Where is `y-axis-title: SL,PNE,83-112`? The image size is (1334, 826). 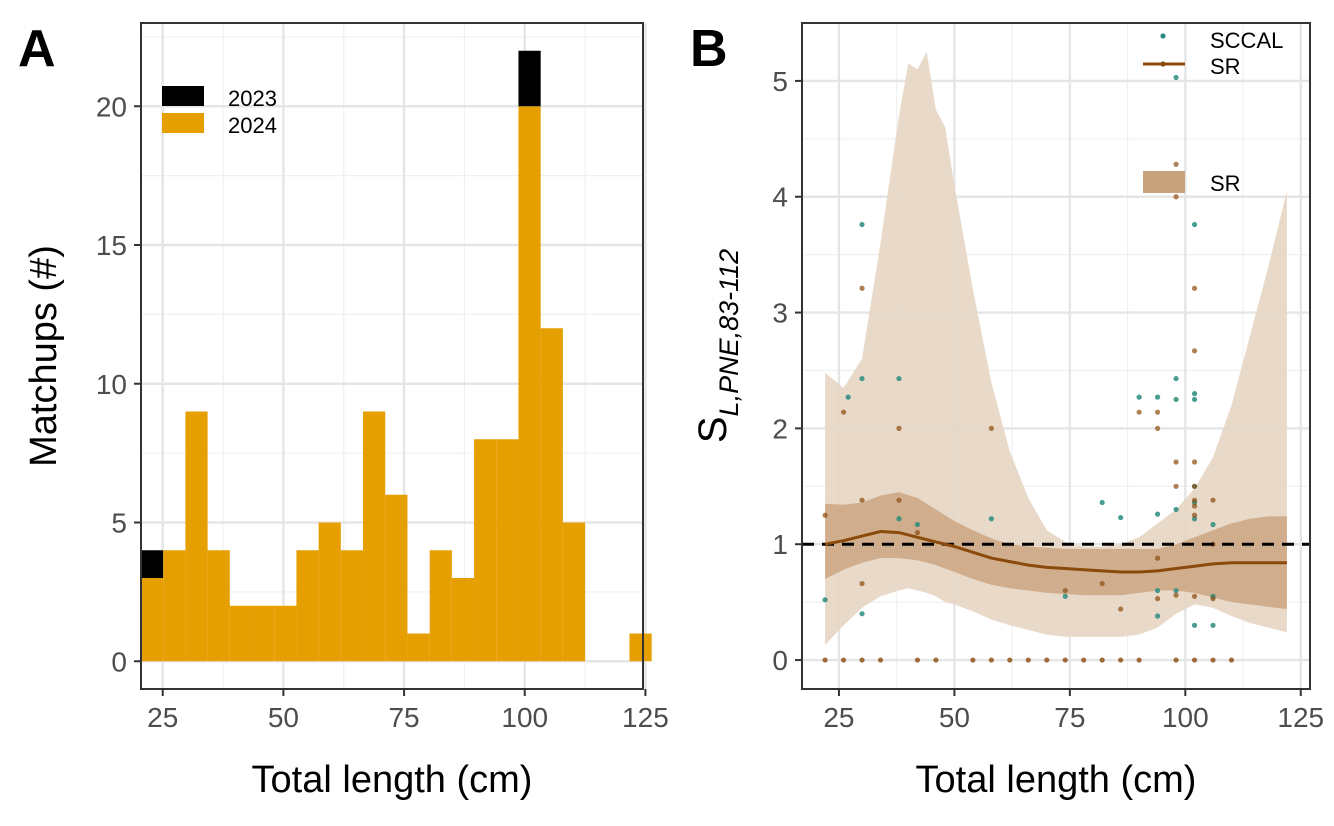
y-axis-title: SL,PNE,83-112 is located at coordinates (717, 346).